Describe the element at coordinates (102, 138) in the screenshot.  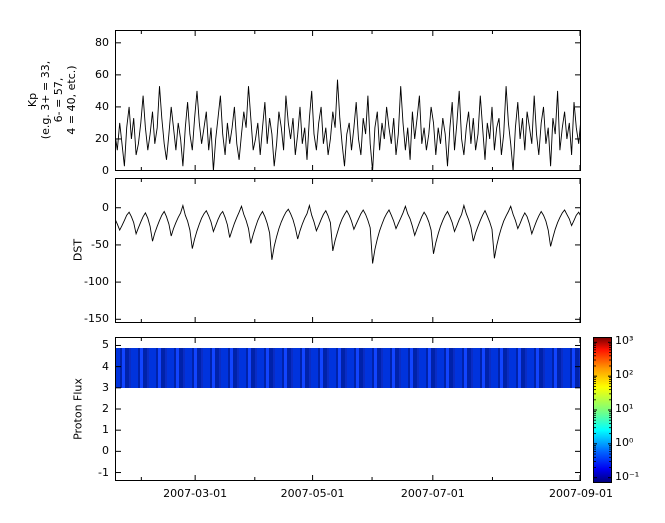
I see `y-tick-label: 20` at that location.